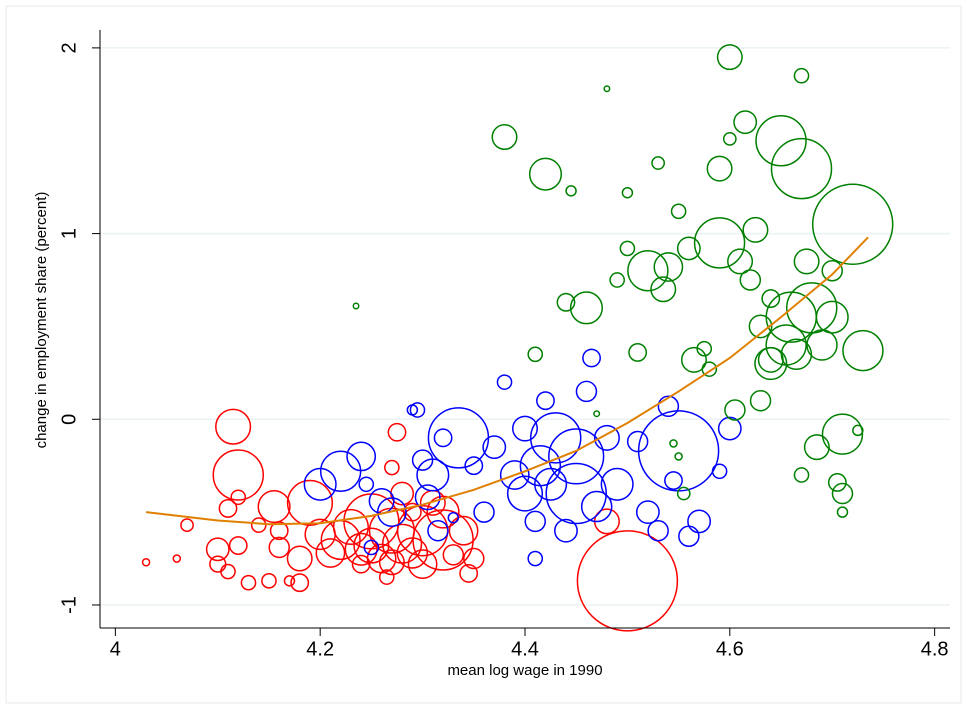 This screenshot has height=709, width=967. What do you see at coordinates (525, 649) in the screenshot?
I see `x-tick-label: 4.4` at bounding box center [525, 649].